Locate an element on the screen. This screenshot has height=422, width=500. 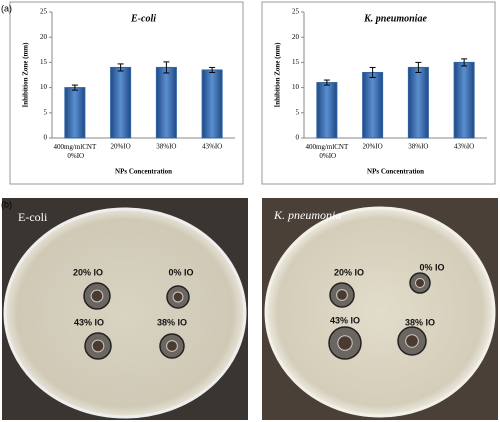
photo-title: E-coli is located at coordinates (33, 217).